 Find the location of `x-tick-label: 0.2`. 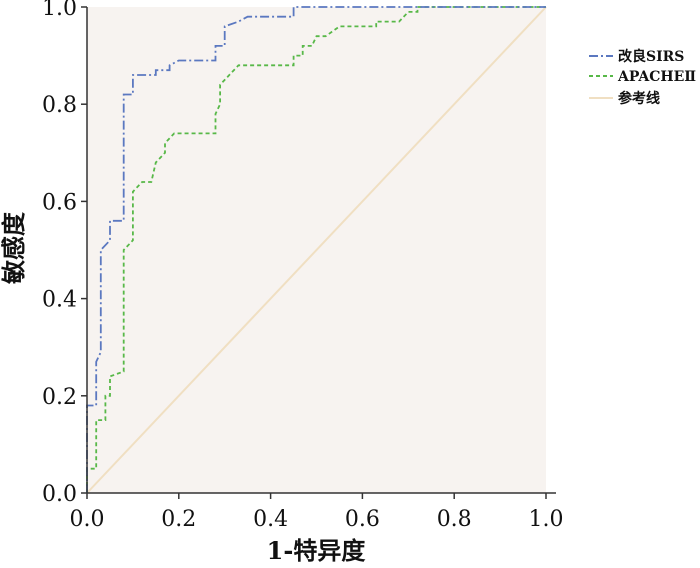

x-tick-label: 0.2 is located at coordinates (178, 519).